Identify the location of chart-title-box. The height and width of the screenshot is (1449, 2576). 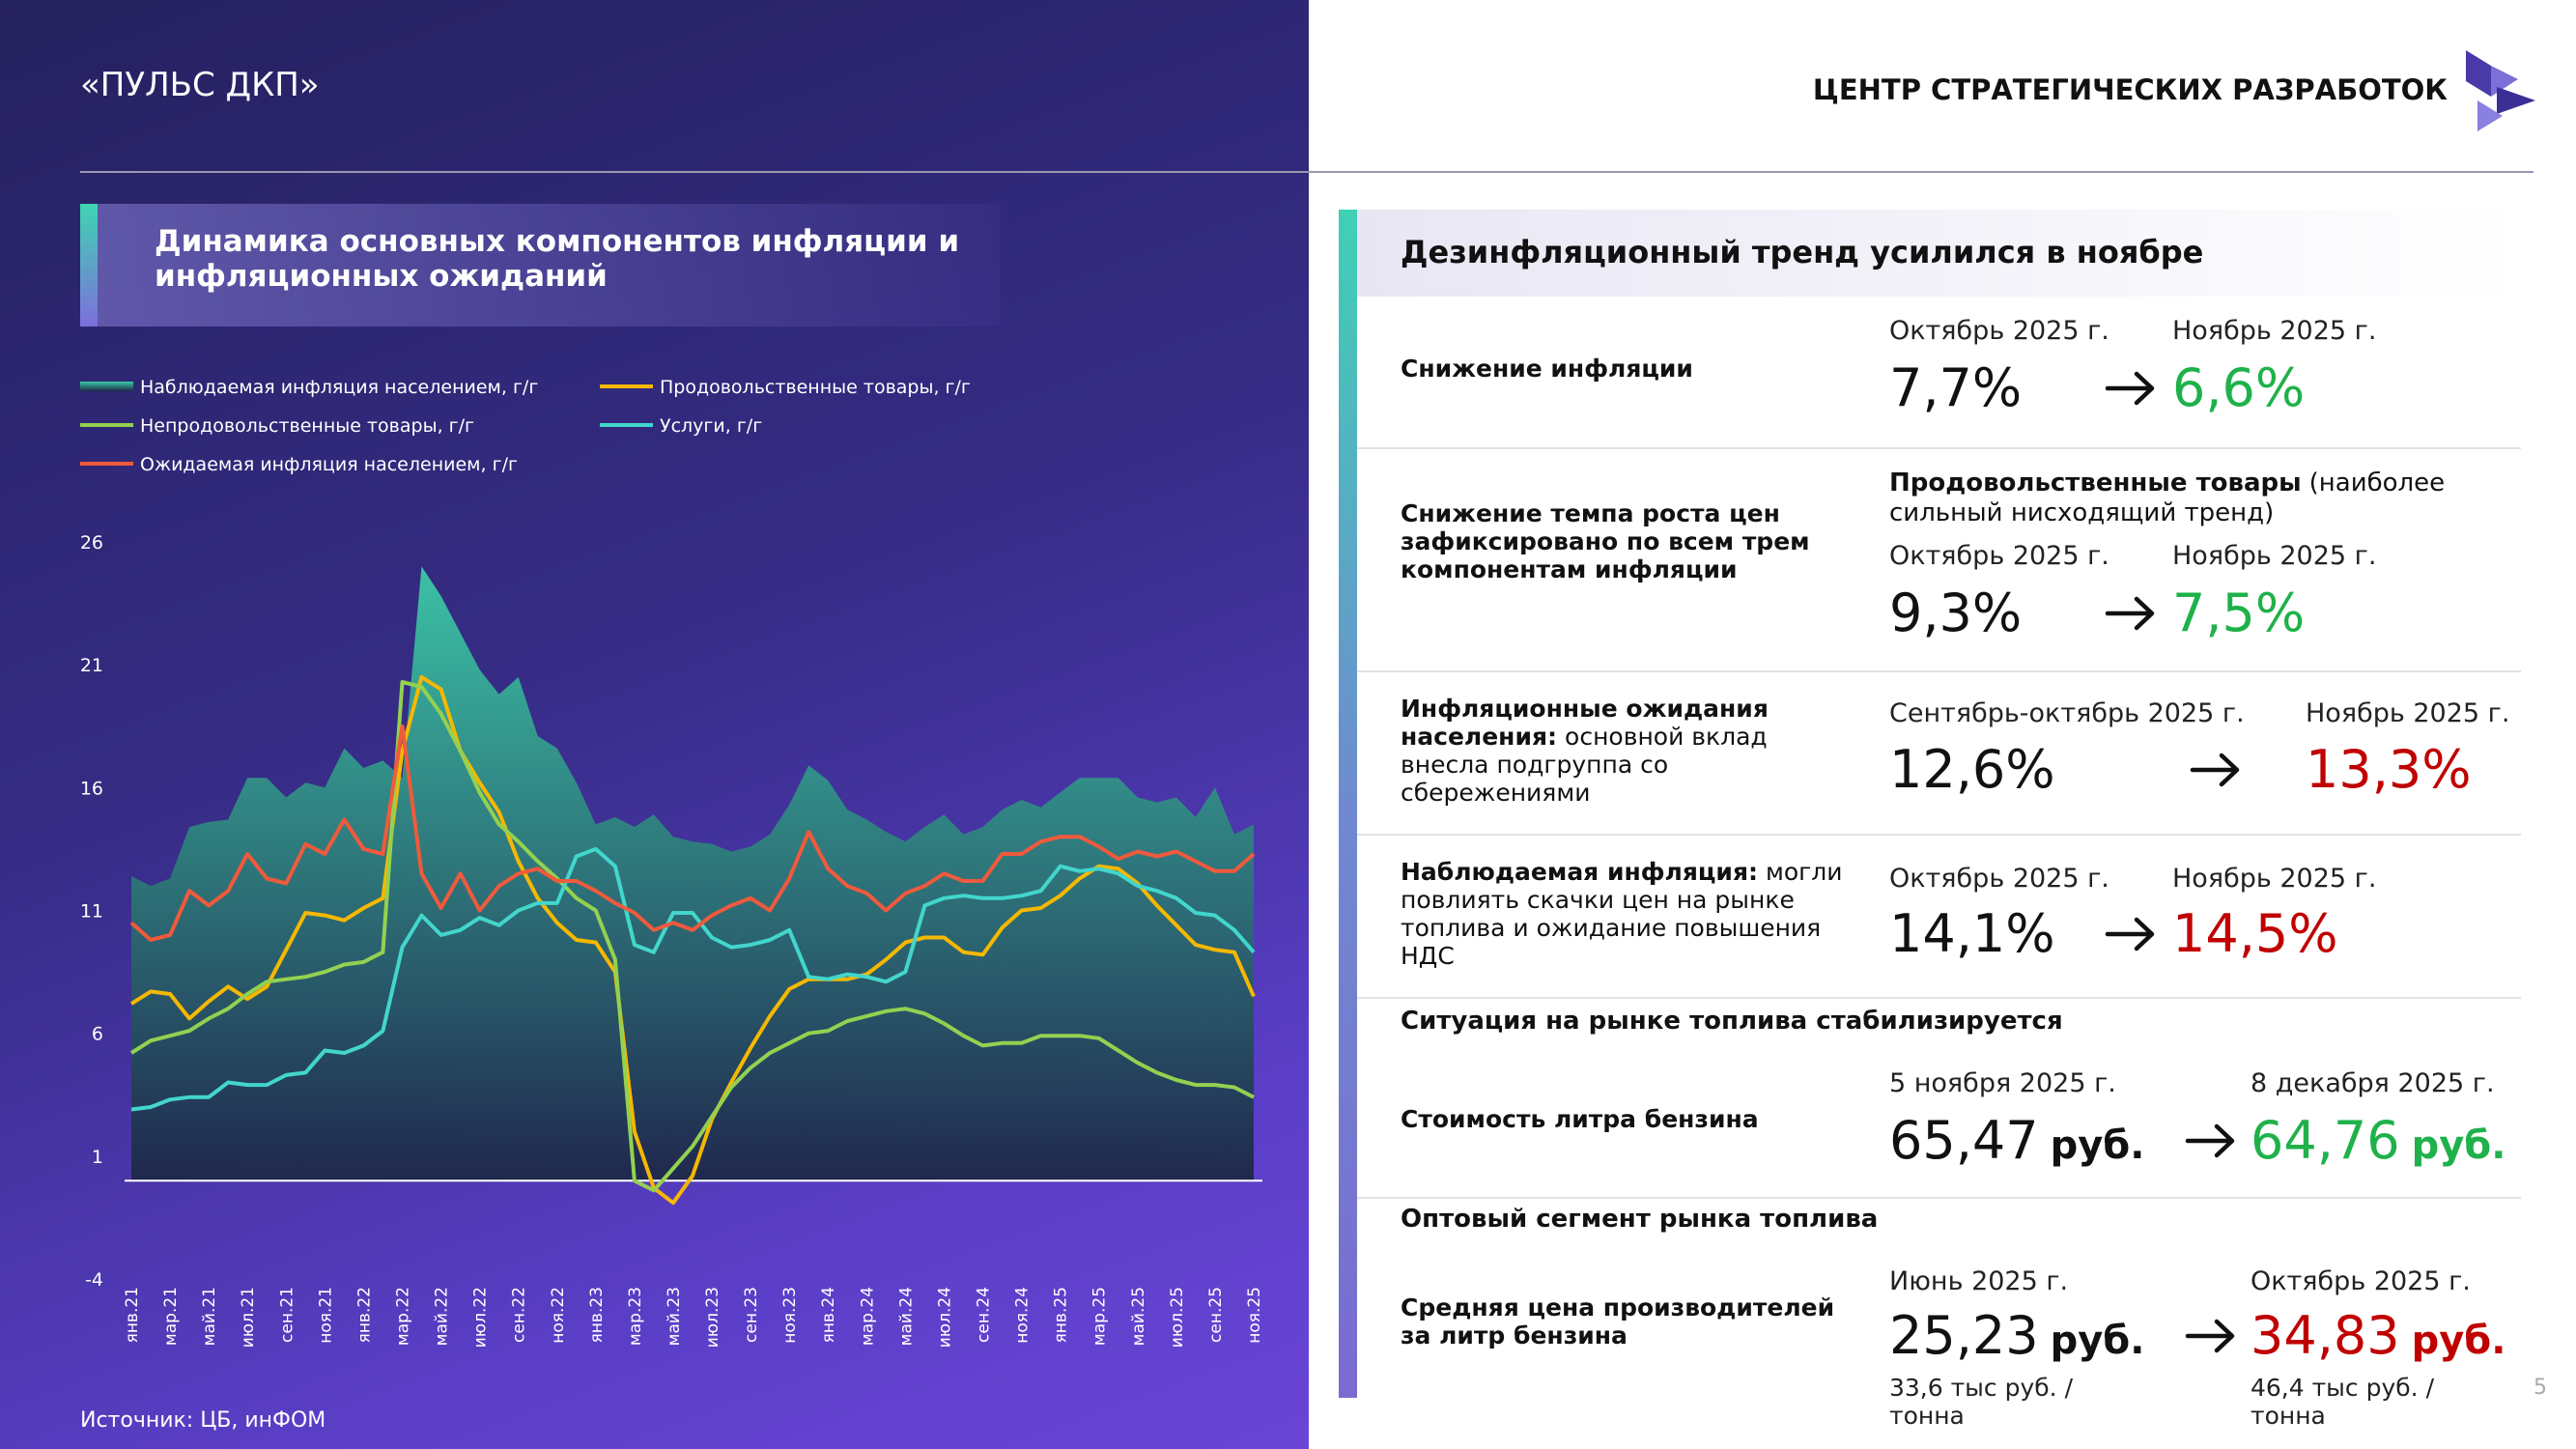
(540, 265).